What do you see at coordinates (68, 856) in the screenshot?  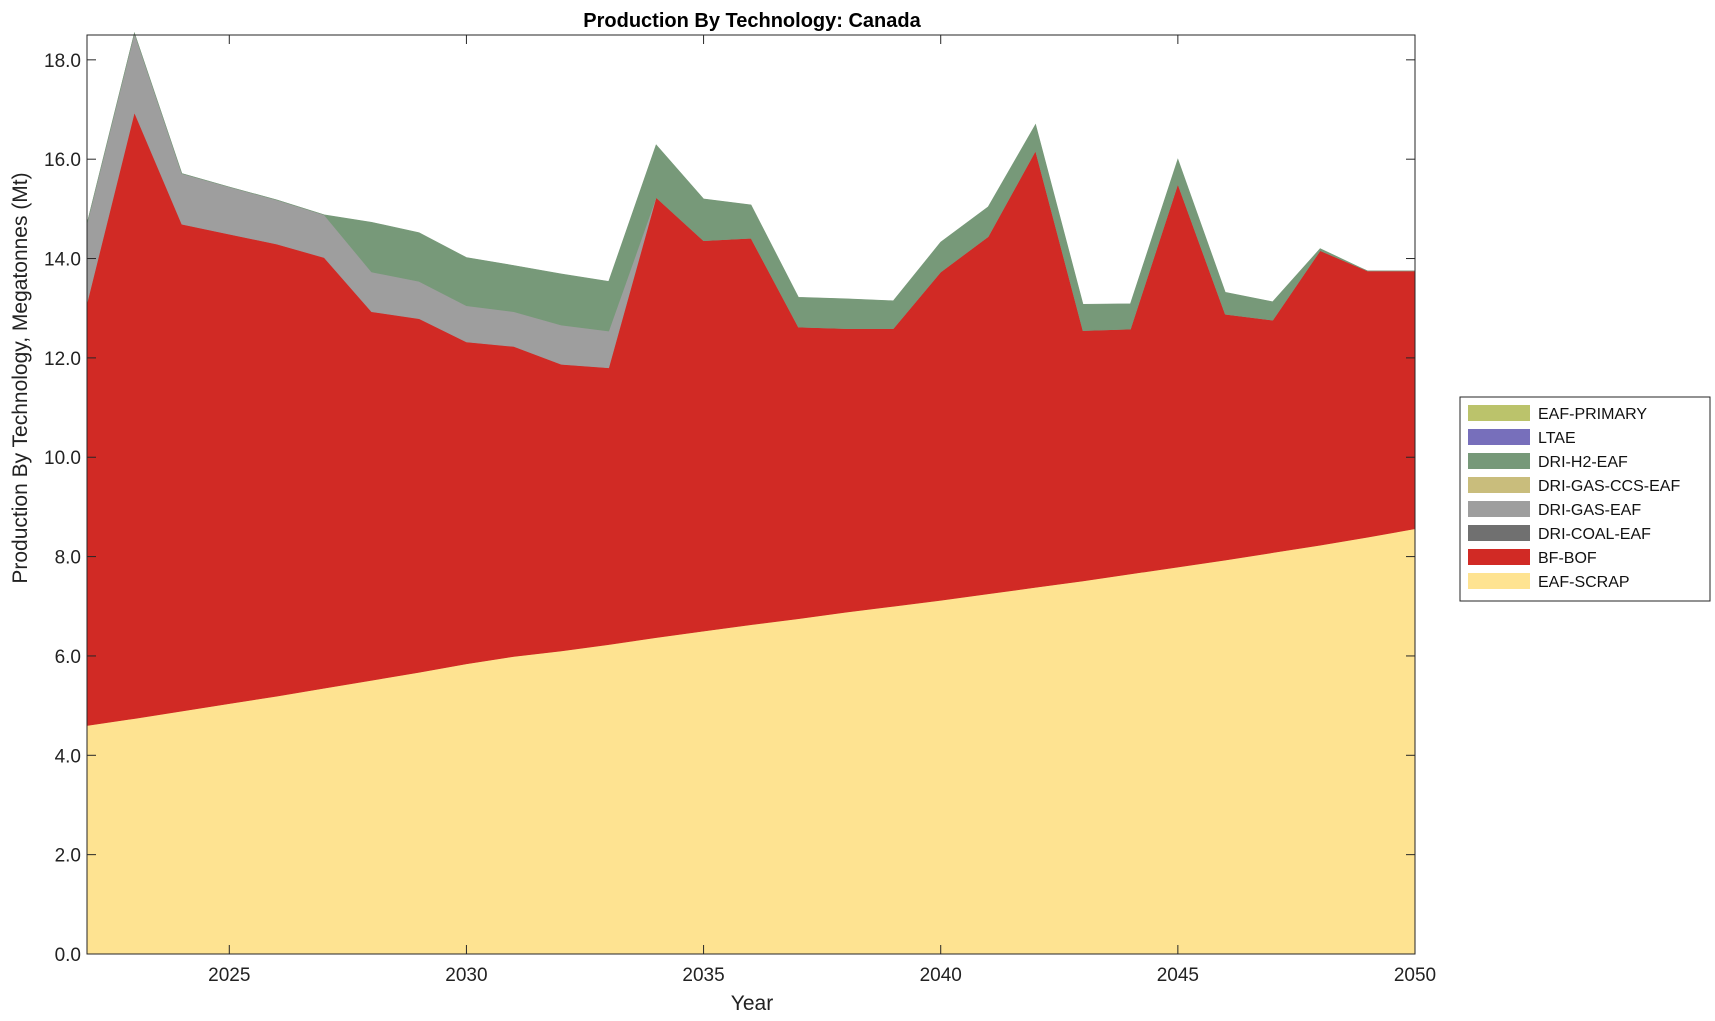 I see `y-tick-label: 2.0` at bounding box center [68, 856].